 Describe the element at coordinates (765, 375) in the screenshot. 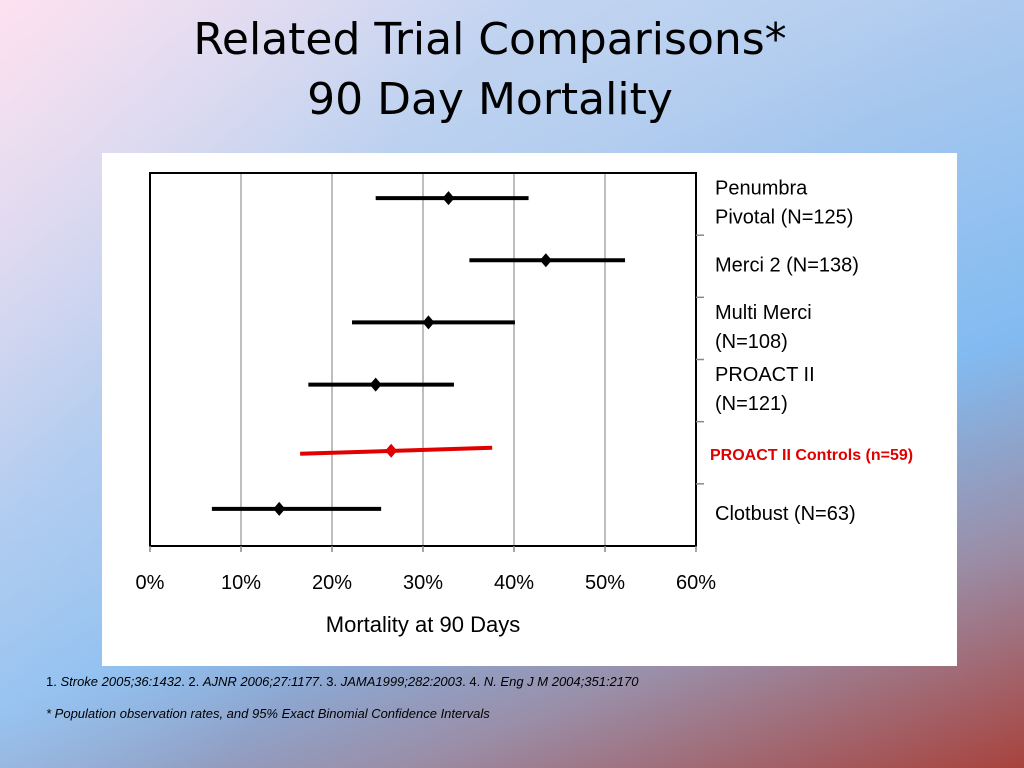

I see `trial-label: PROACT II` at that location.